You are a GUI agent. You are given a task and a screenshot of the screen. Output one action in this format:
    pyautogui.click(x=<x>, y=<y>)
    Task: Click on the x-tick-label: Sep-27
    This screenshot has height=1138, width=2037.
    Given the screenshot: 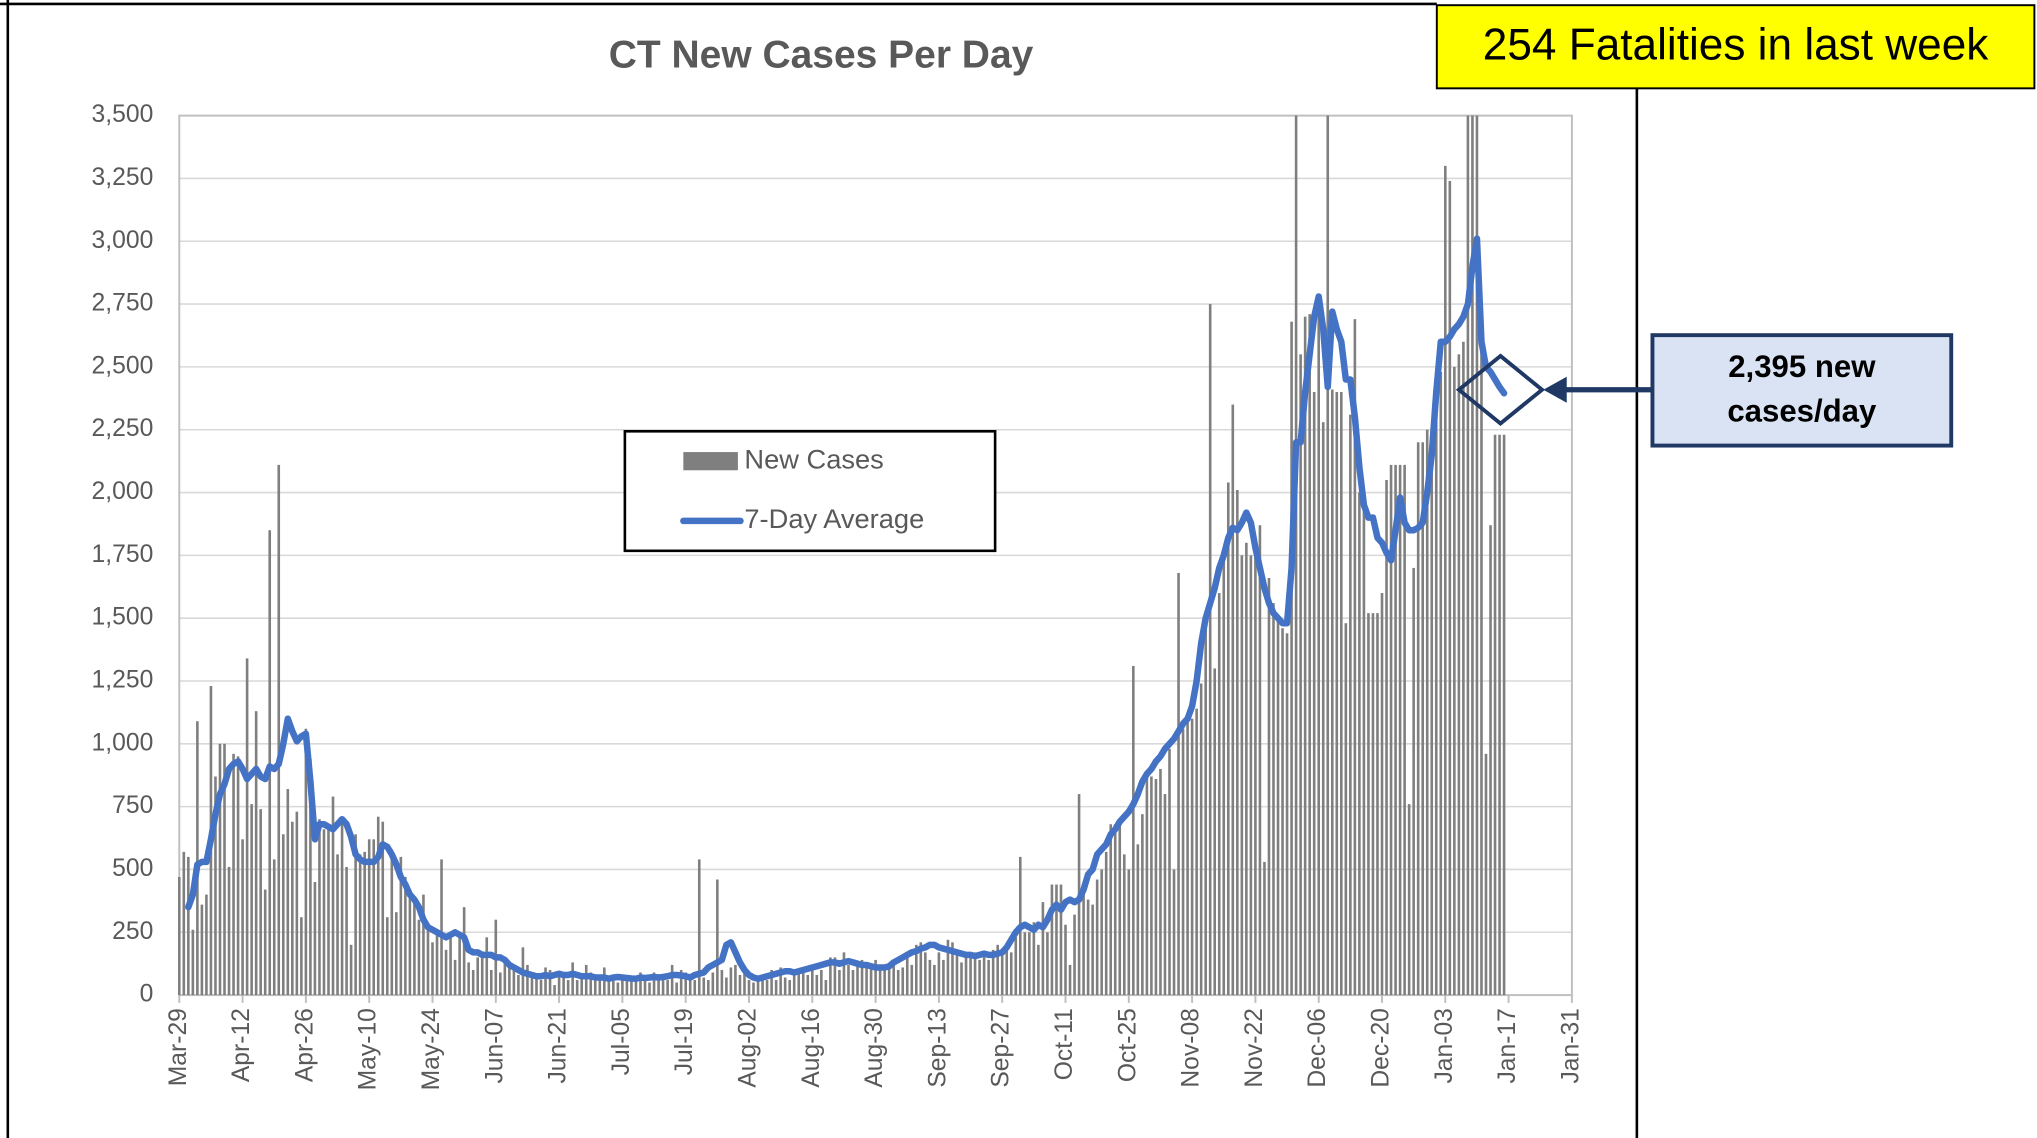 What is the action you would take?
    pyautogui.click(x=1001, y=1048)
    